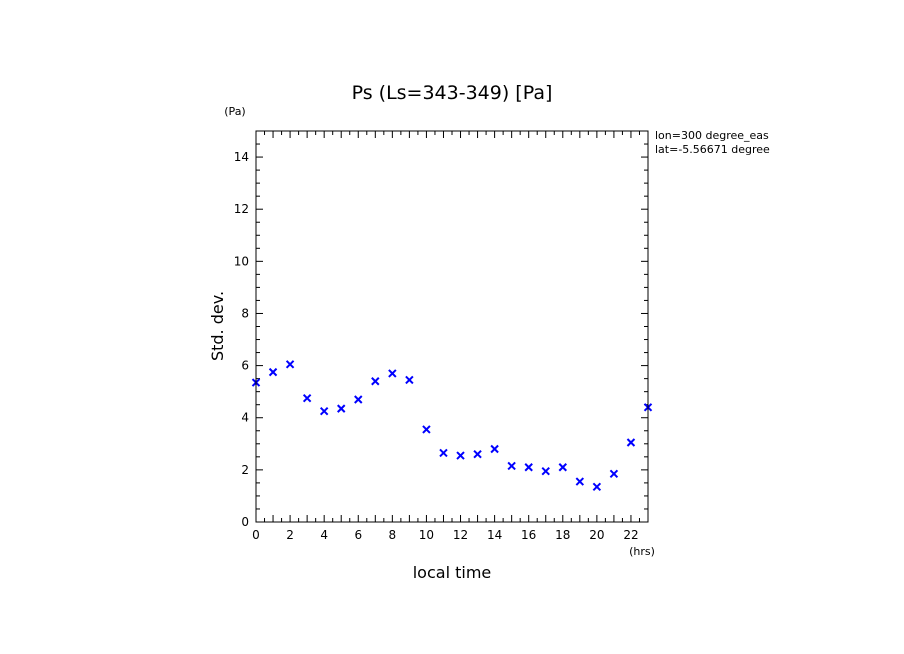 This screenshot has height=654, width=904. Describe the element at coordinates (460, 535) in the screenshot. I see `x-tick-label: 12` at that location.